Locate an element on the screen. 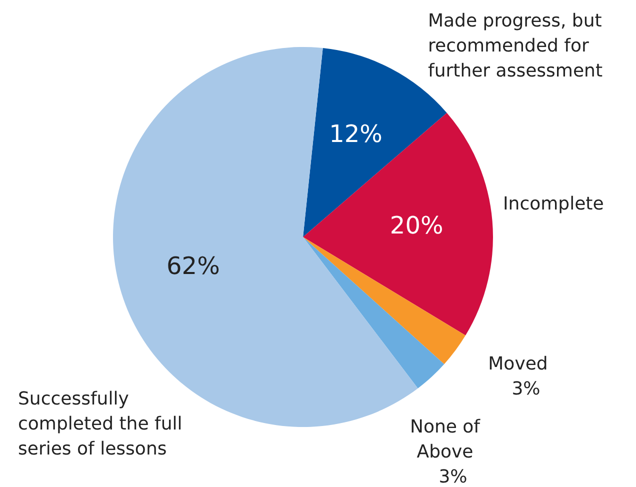 The width and height of the screenshot is (636, 487). slice-label: Moved is located at coordinates (518, 364).